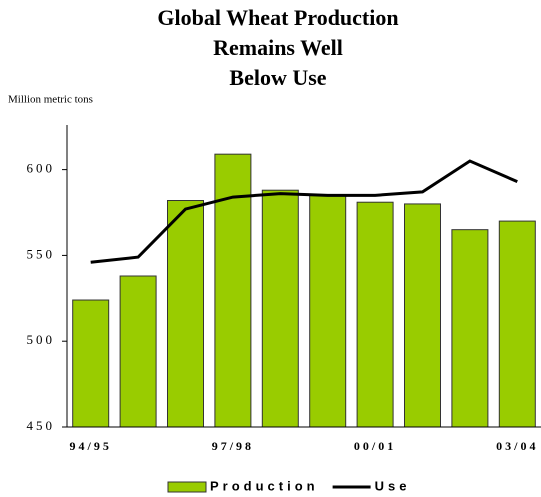 The height and width of the screenshot is (497, 541). Describe the element at coordinates (41, 253) in the screenshot. I see `y-tick-label: 550` at that location.